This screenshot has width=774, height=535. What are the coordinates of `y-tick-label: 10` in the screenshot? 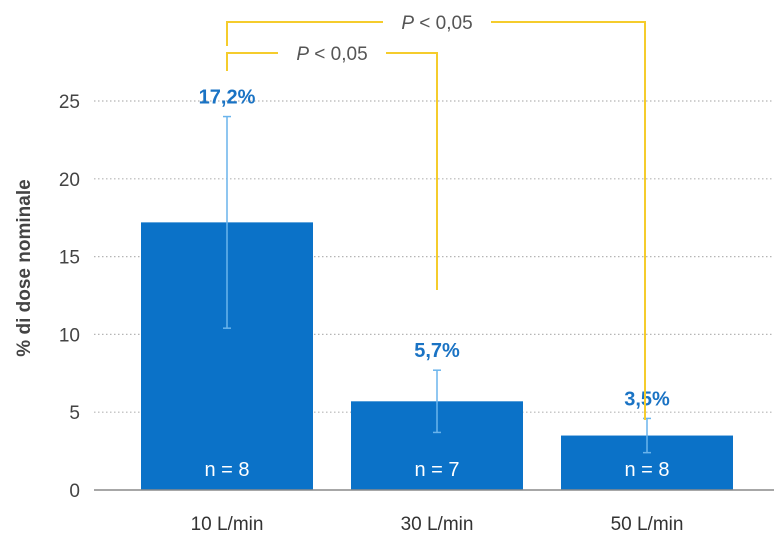 It's located at (69, 335).